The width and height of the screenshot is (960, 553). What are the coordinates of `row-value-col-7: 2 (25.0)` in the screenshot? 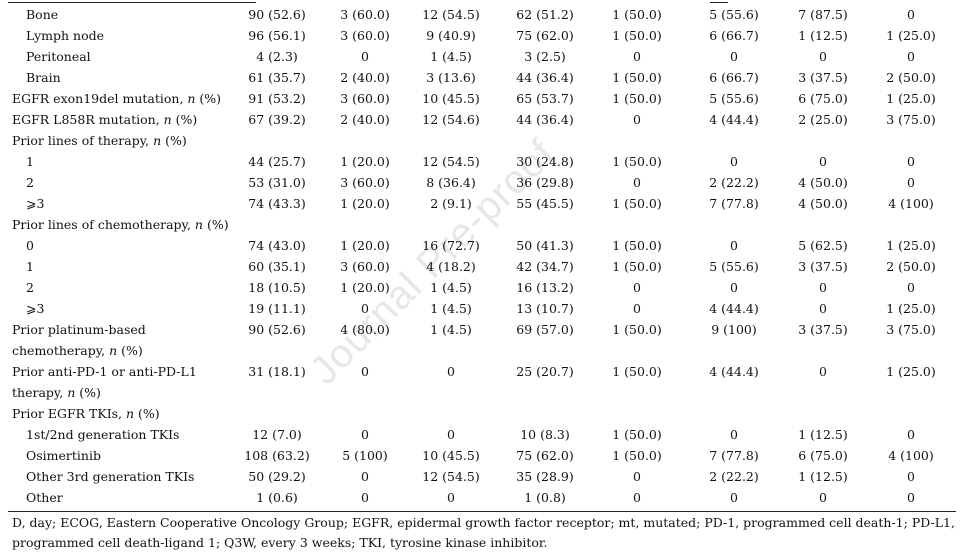 It's located at (823, 119).